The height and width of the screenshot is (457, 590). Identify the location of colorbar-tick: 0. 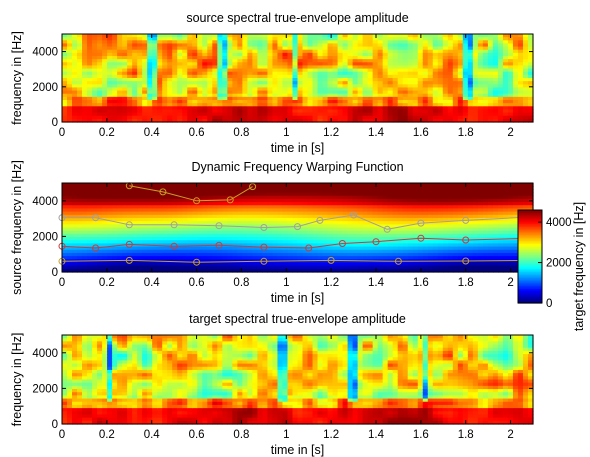
(545, 304).